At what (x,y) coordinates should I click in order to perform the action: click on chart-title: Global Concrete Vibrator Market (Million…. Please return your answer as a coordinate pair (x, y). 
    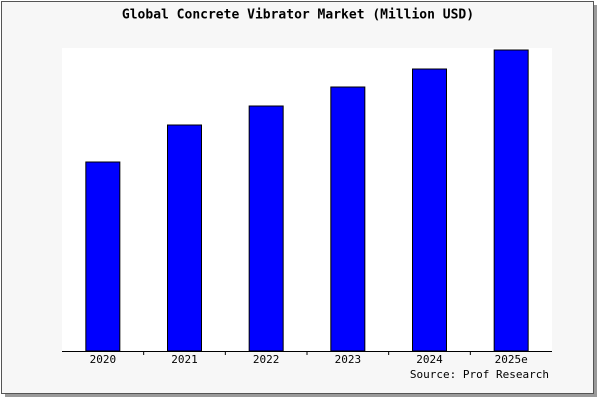
    Looking at the image, I should click on (298, 15).